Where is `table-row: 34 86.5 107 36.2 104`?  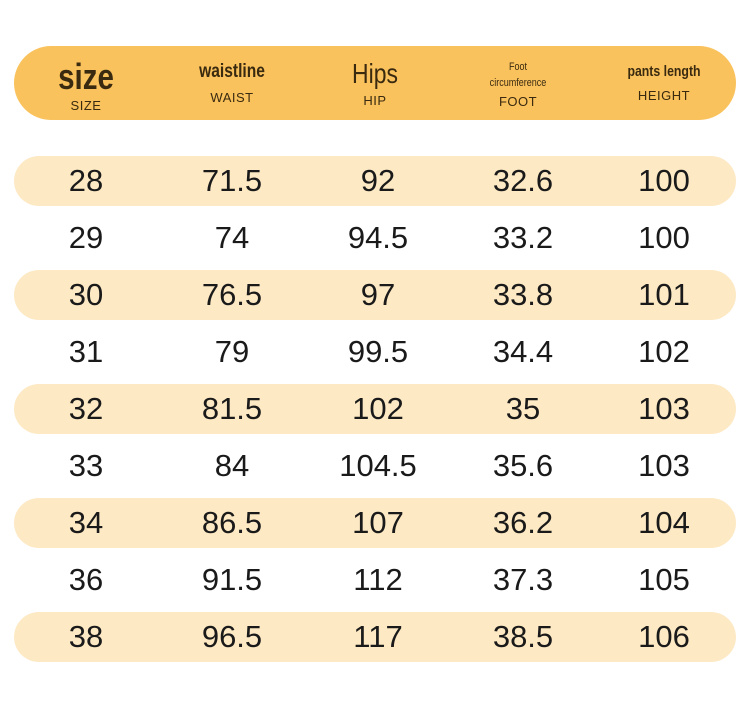 table-row: 34 86.5 107 36.2 104 is located at coordinates (375, 523).